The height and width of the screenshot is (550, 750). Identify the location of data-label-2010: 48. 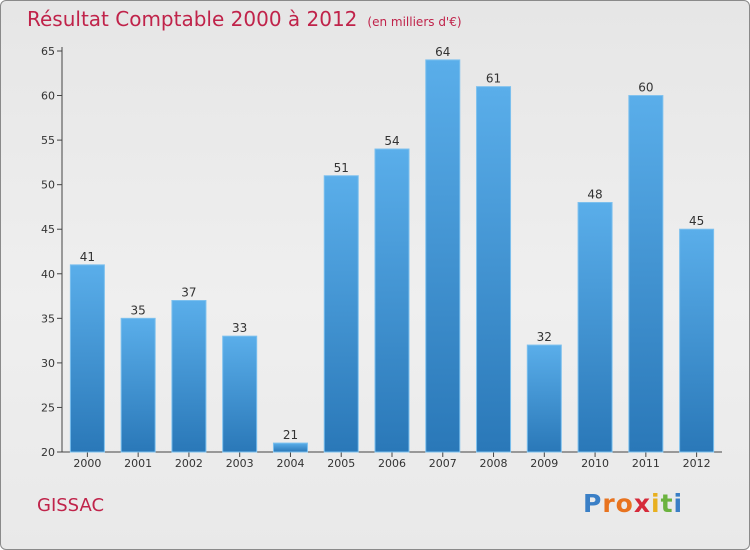
(594, 194).